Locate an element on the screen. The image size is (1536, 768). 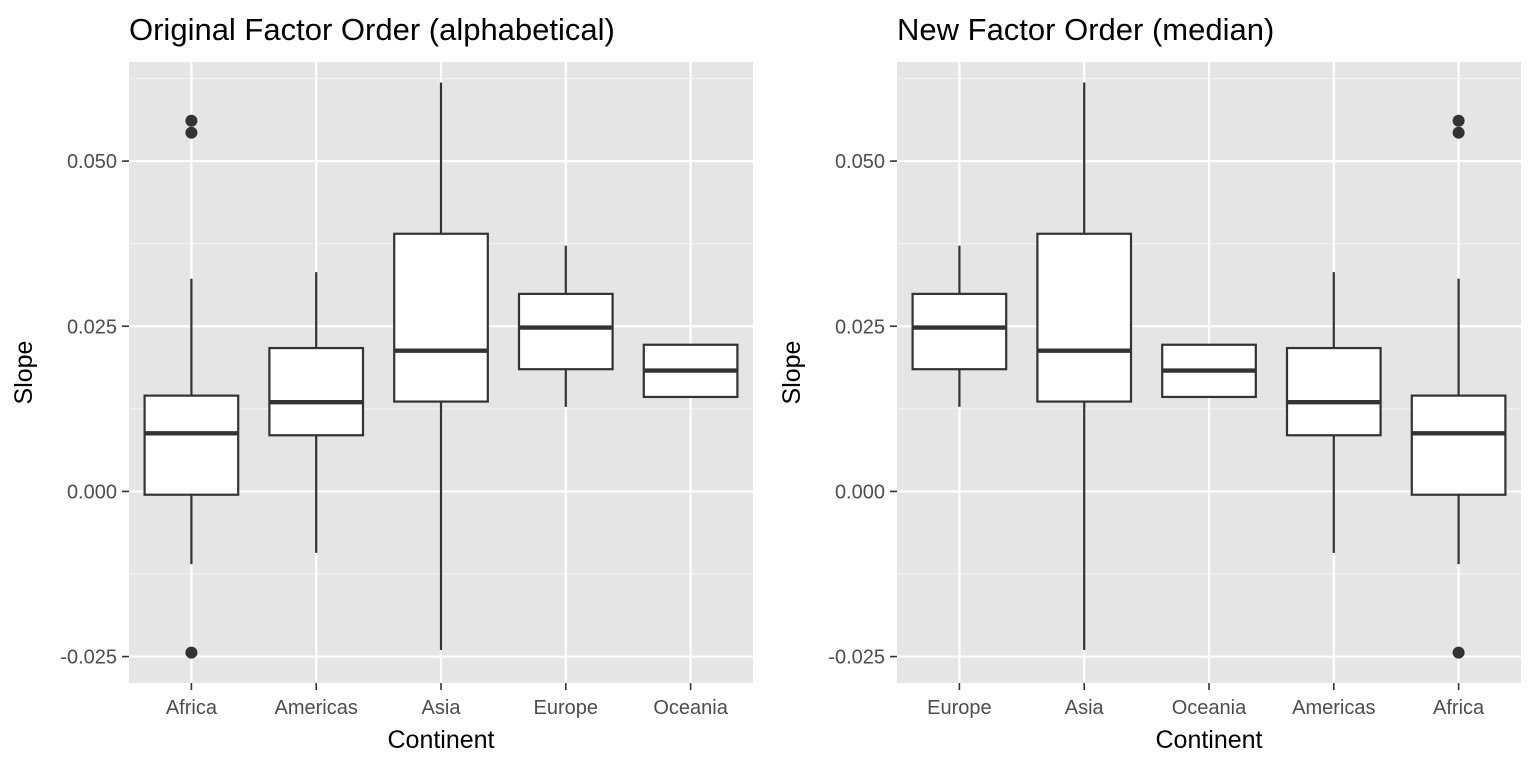
chart-title: Original Factor Order (alphabetical) is located at coordinates (372, 29).